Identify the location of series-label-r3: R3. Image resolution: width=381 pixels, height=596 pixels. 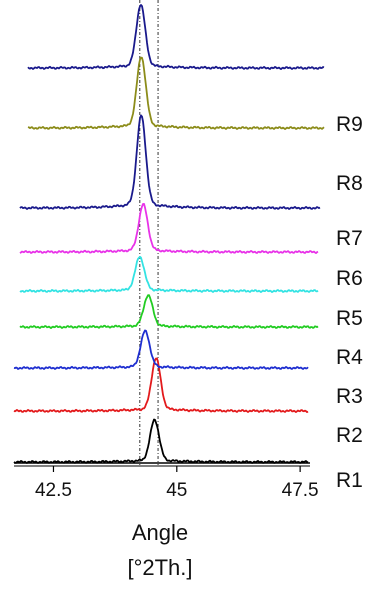
(349, 396).